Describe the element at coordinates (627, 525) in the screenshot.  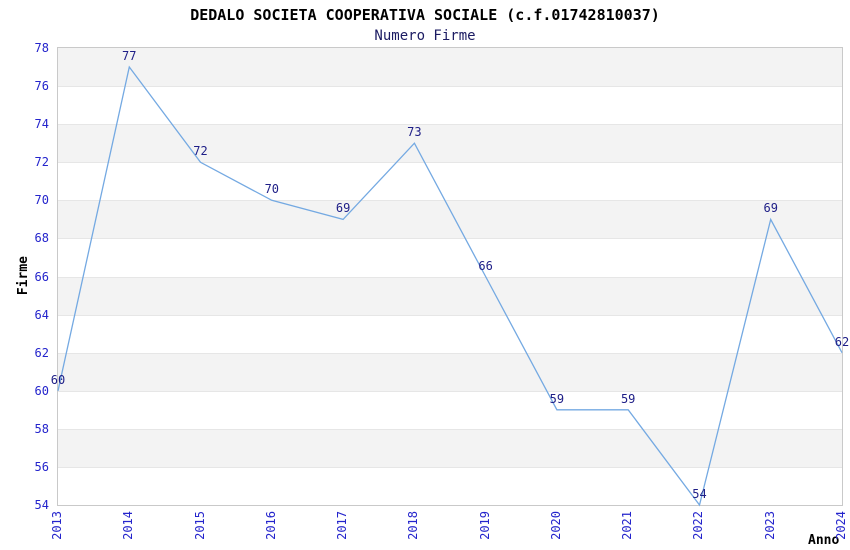
I see `x-tick-label: 2021` at that location.